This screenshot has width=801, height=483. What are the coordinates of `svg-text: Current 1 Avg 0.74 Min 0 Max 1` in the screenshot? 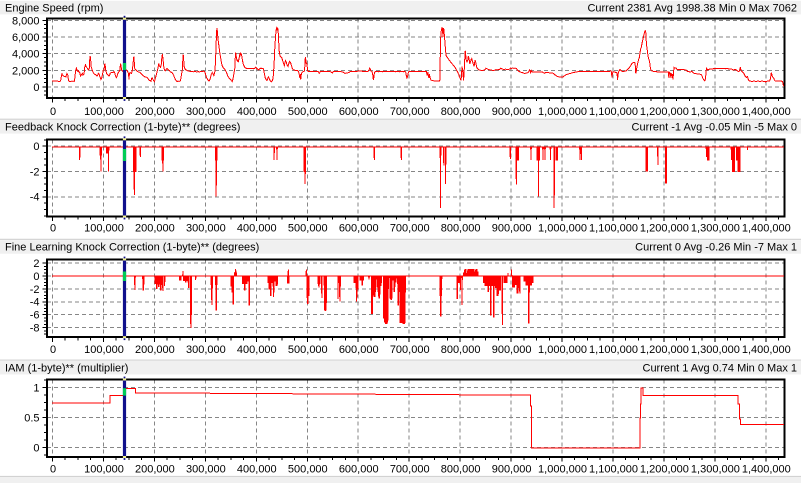 It's located at (720, 369).